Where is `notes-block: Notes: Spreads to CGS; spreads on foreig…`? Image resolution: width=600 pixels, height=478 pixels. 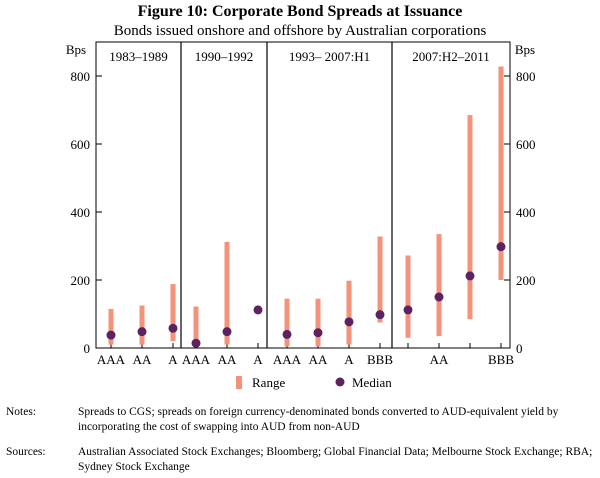
notes-block: Notes: Spreads to CGS; spreads on foreig… is located at coordinates (301, 422).